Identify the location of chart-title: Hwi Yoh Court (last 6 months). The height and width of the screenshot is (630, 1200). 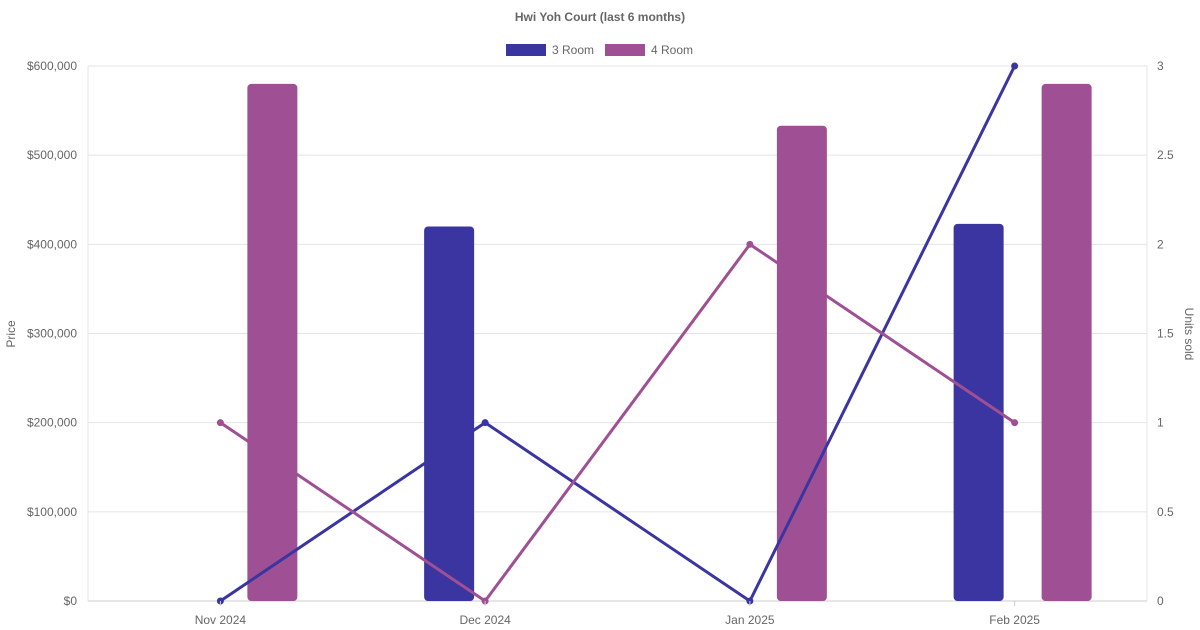
(600, 17).